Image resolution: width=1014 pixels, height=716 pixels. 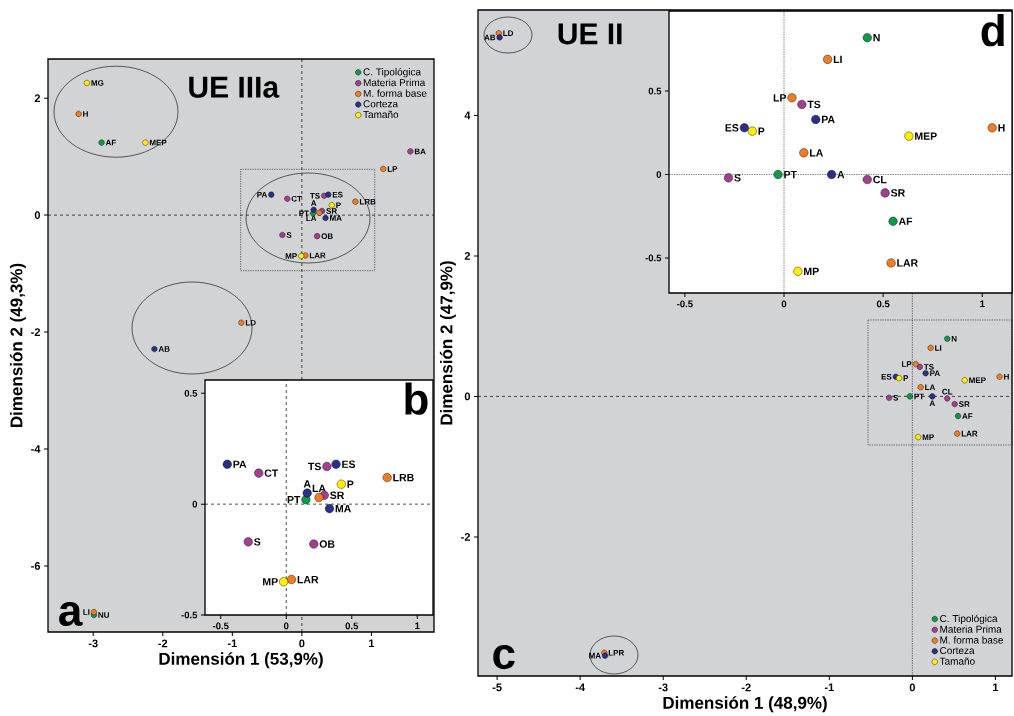 I want to click on y-axis-title: Dimensión 2 (49,3%), so click(x=17, y=345).